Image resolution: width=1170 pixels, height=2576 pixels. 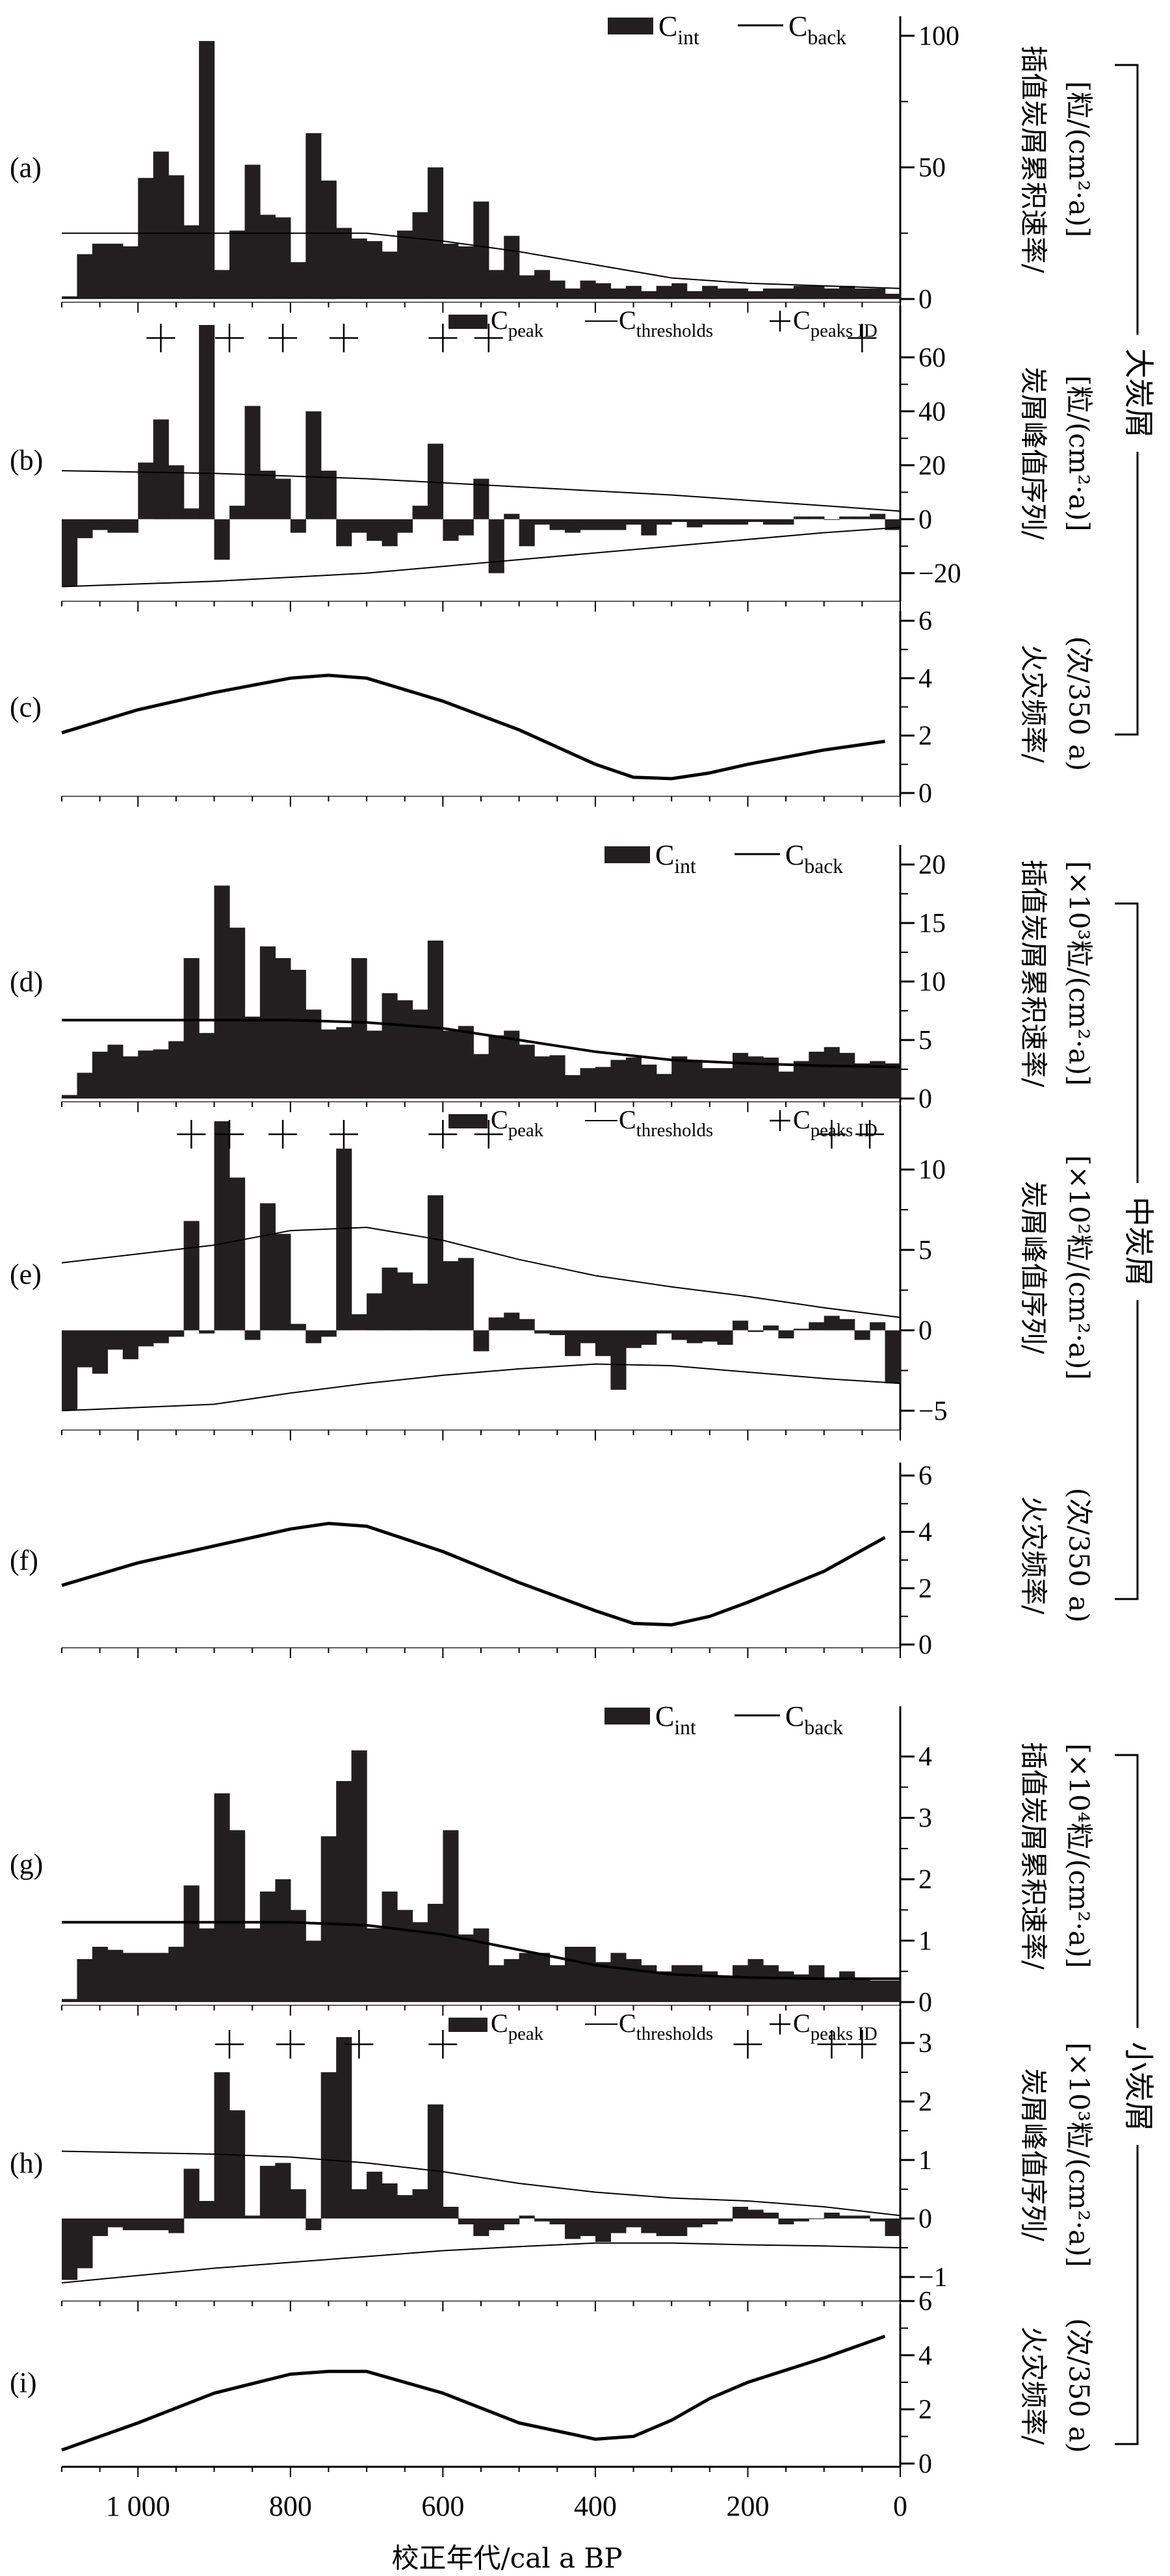 What do you see at coordinates (630, 26) in the screenshot?
I see `legend-swatch-int` at bounding box center [630, 26].